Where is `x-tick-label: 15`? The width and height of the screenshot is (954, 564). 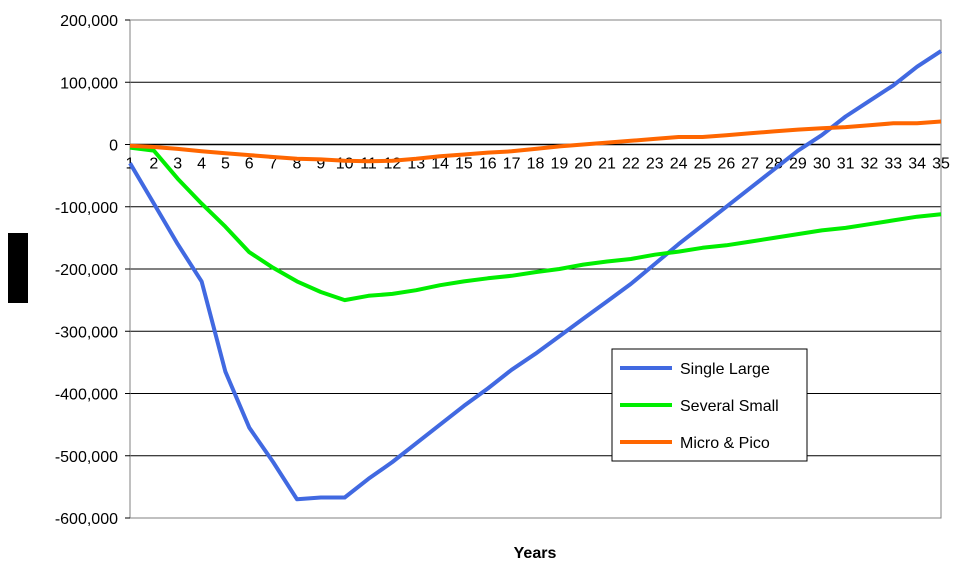
x-tick-label: 15 is located at coordinates (464, 164).